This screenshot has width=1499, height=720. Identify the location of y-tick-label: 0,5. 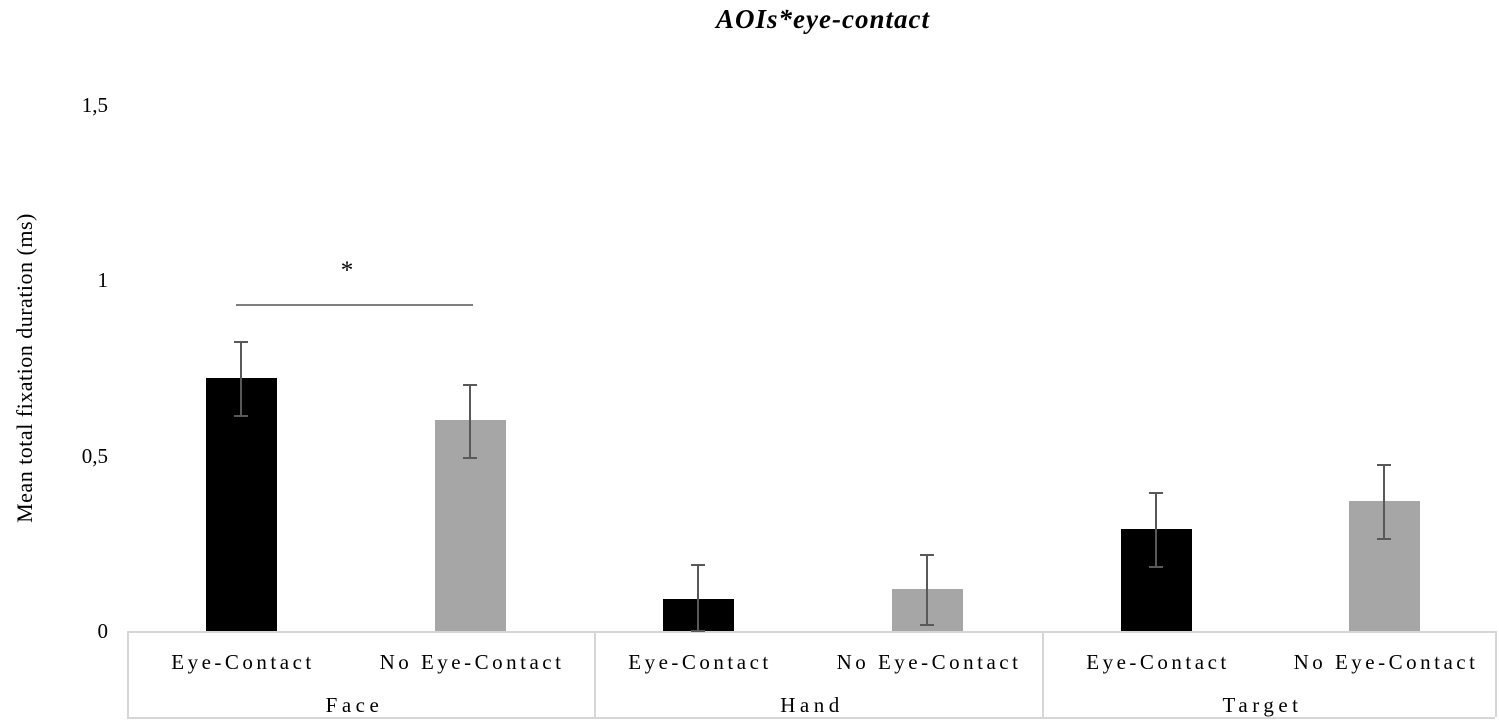
(94, 456).